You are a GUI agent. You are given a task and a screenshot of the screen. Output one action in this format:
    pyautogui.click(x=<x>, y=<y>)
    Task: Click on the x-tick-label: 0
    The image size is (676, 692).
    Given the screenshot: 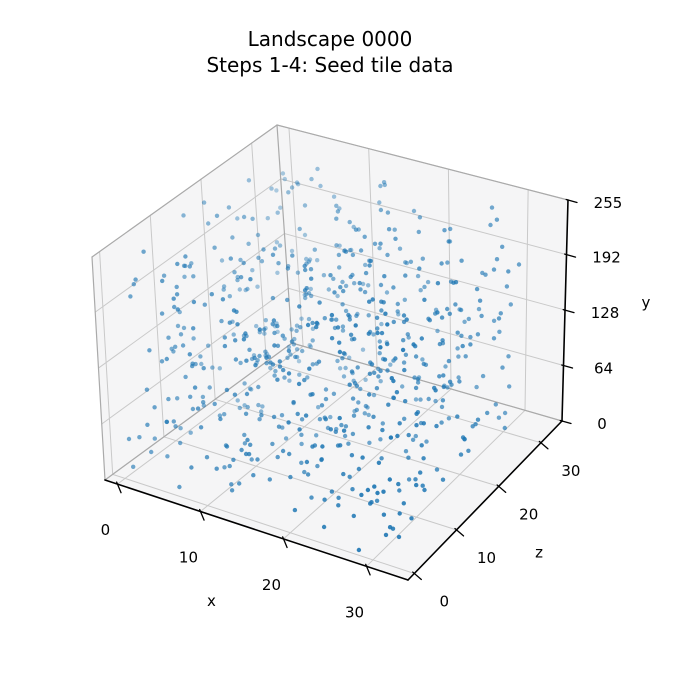 What is the action you would take?
    pyautogui.click(x=106, y=530)
    